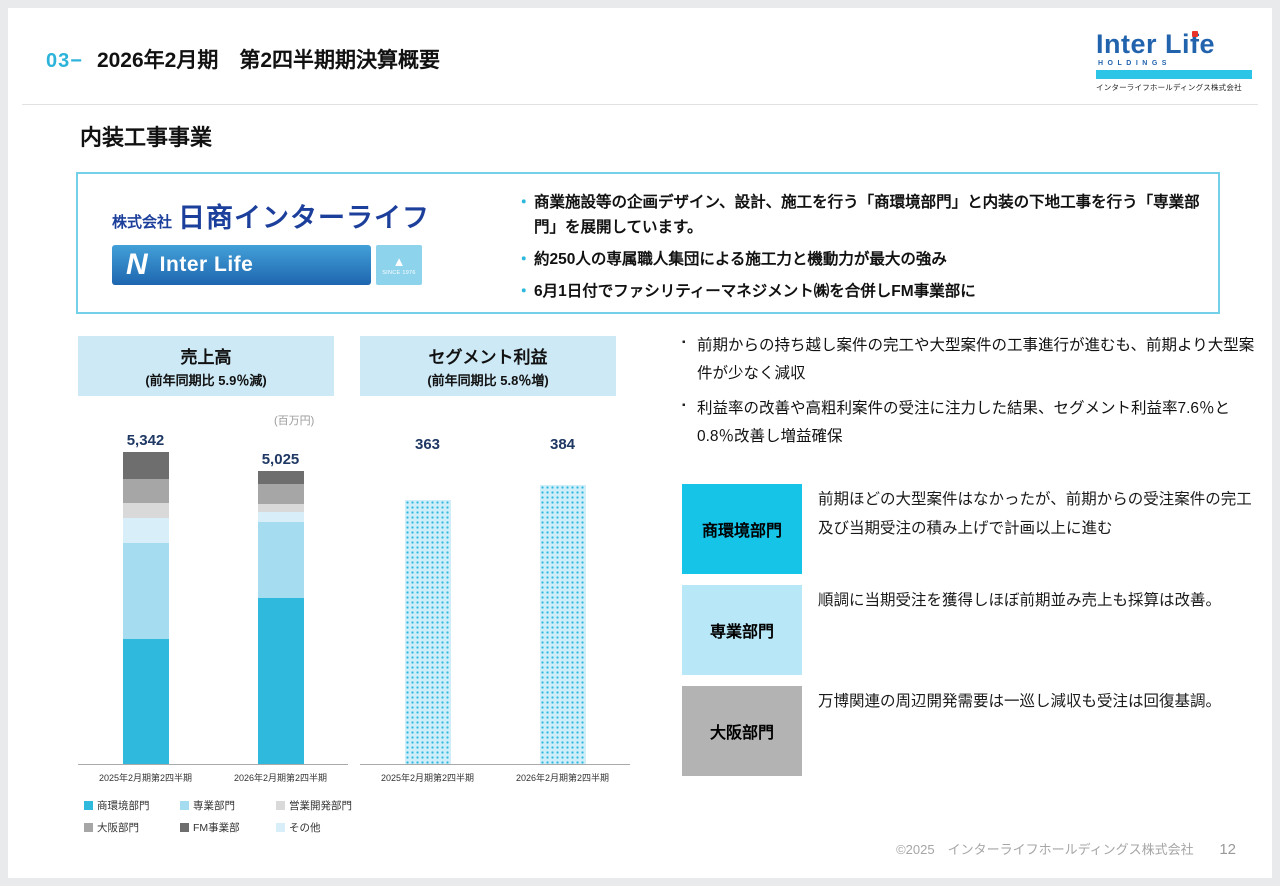  Describe the element at coordinates (742, 731) in the screenshot. I see `dept-label: 大阪部門` at that location.